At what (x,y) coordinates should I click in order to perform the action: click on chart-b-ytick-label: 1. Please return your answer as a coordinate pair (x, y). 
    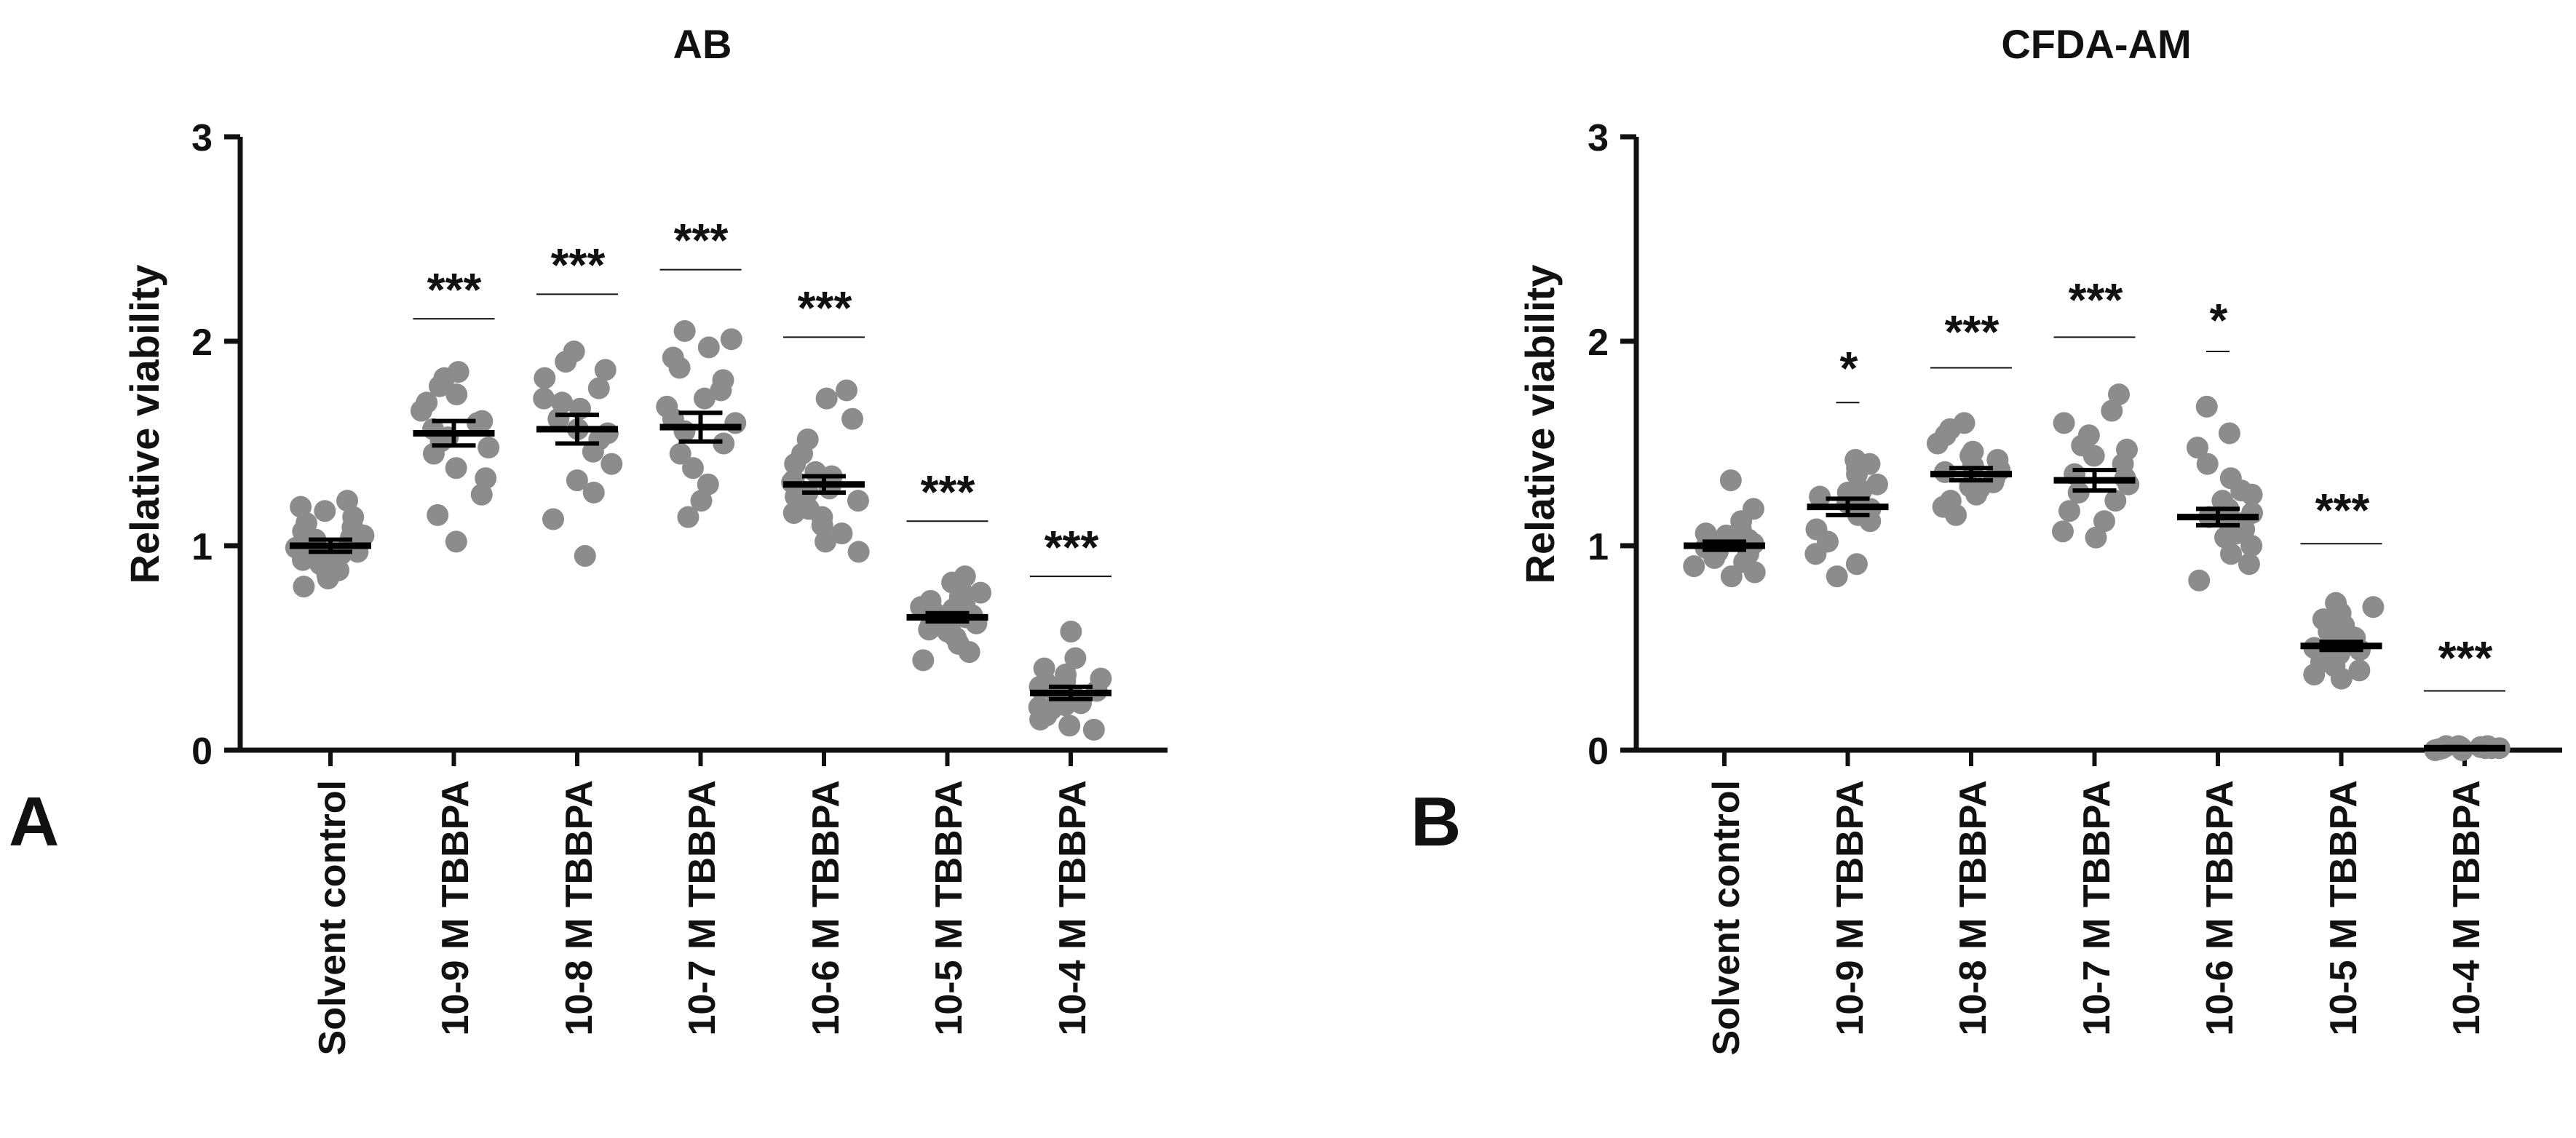
    Looking at the image, I should click on (1598, 547).